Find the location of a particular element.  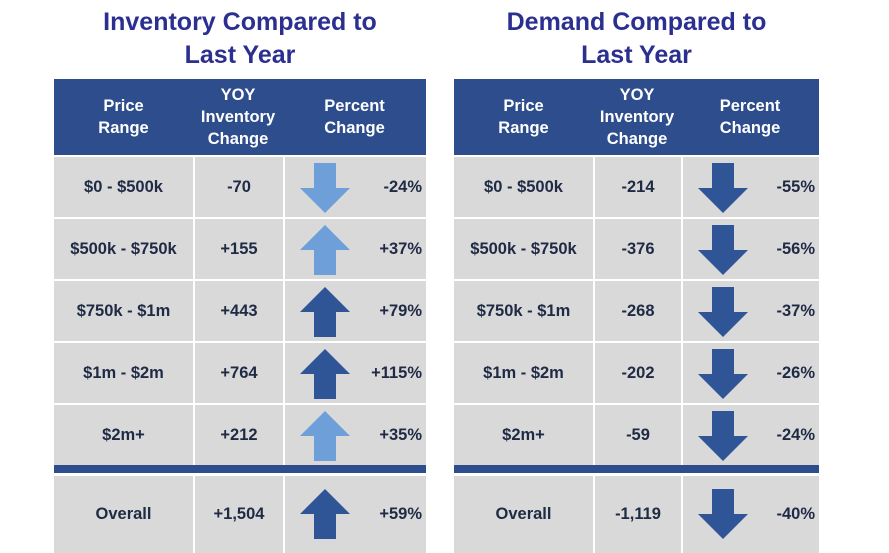

percent-change-value: -26% is located at coordinates (795, 372).